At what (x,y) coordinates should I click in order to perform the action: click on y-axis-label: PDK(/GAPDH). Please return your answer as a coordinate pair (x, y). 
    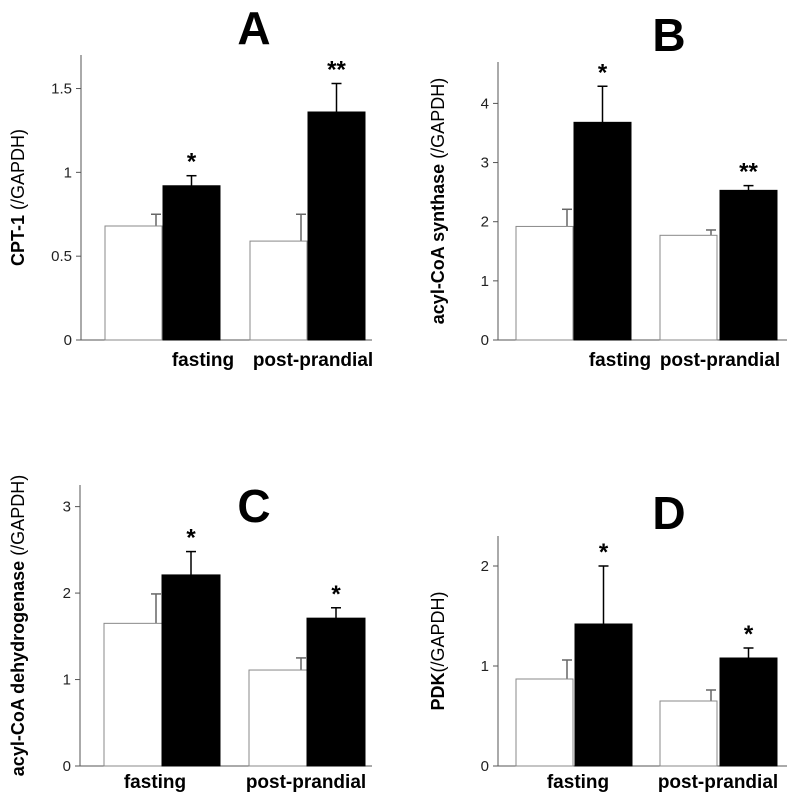
    Looking at the image, I should click on (438, 650).